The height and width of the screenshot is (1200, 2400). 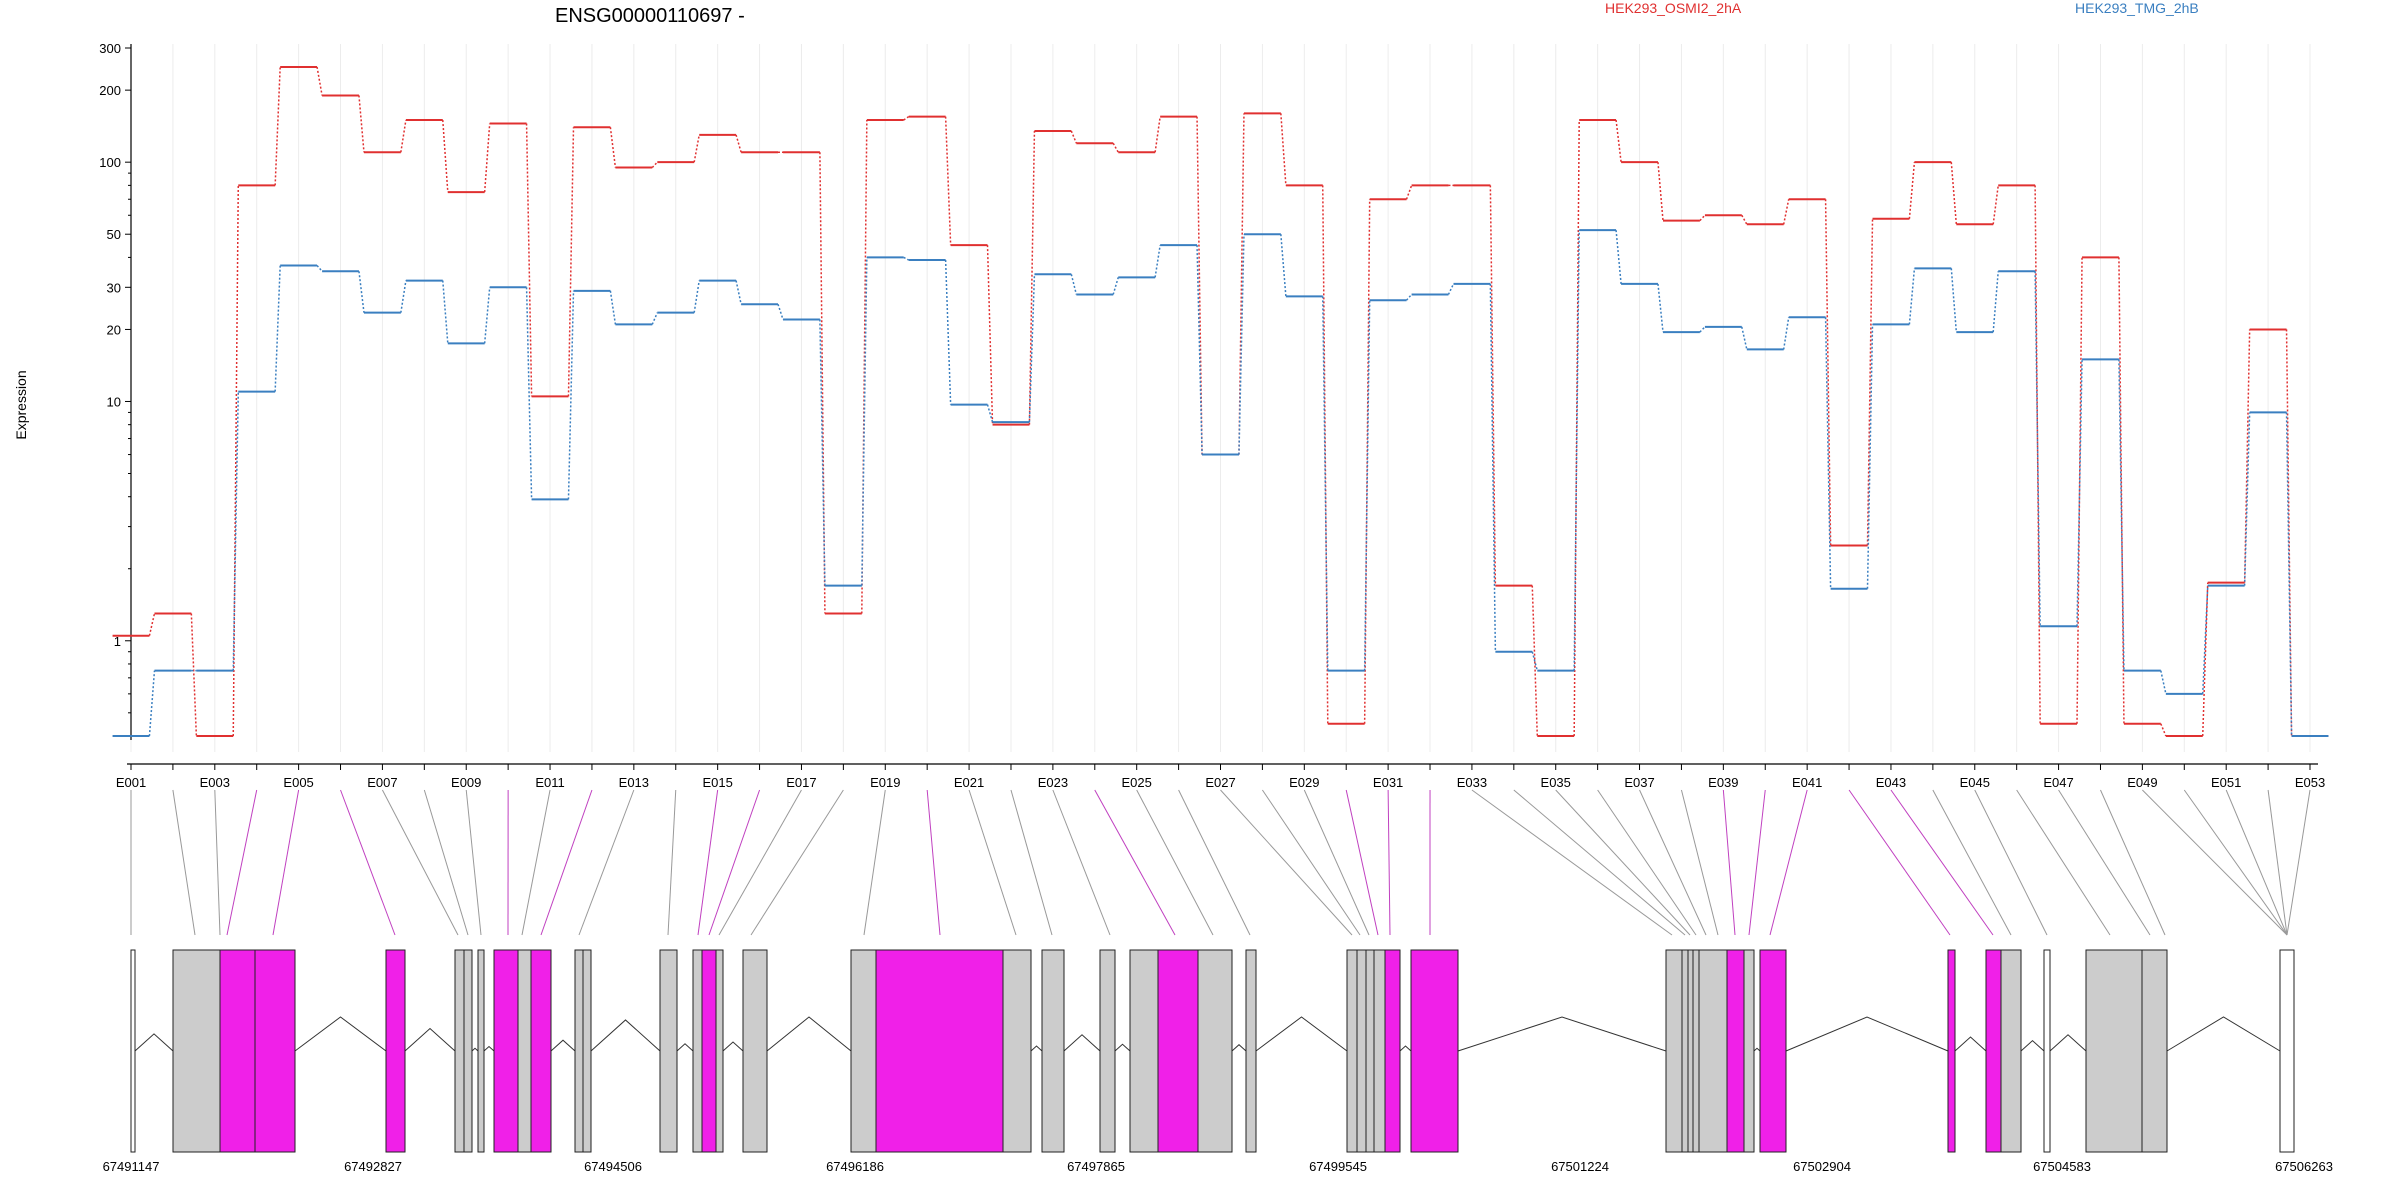 What do you see at coordinates (1096, 1166) in the screenshot?
I see `genomic-coordinate-label: 67497865` at bounding box center [1096, 1166].